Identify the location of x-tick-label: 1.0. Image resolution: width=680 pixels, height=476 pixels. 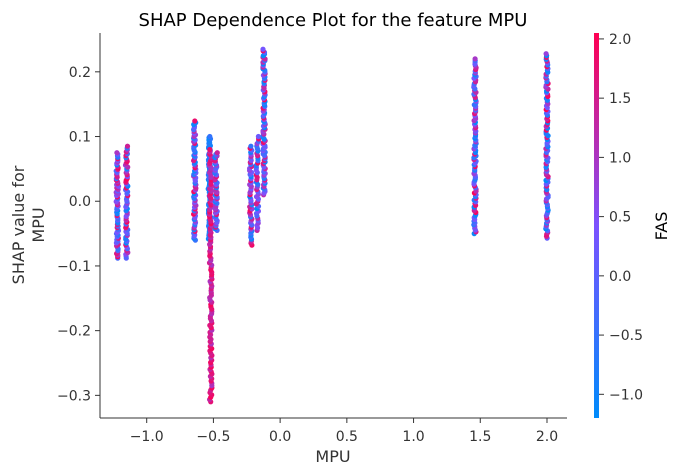
(413, 437).